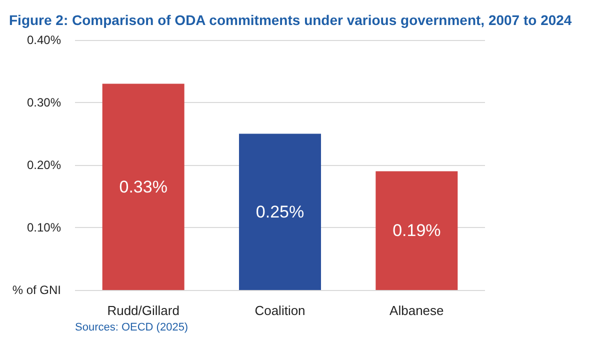 The height and width of the screenshot is (346, 600). What do you see at coordinates (44, 40) in the screenshot?
I see `y-tick-label: 0.40%` at bounding box center [44, 40].